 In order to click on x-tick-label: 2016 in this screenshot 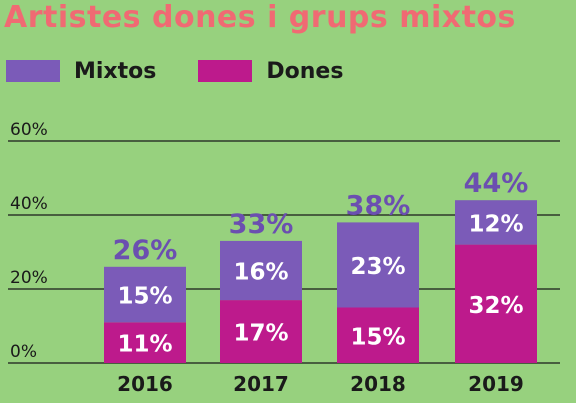, I will do `click(145, 384)`.